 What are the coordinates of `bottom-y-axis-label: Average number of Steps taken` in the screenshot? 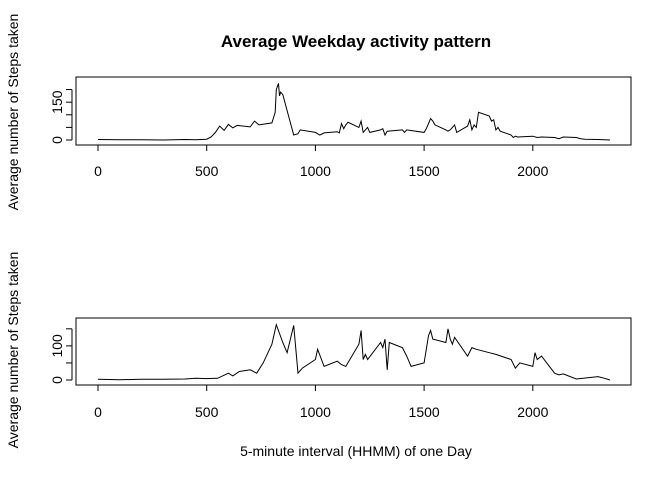 It's located at (13, 350).